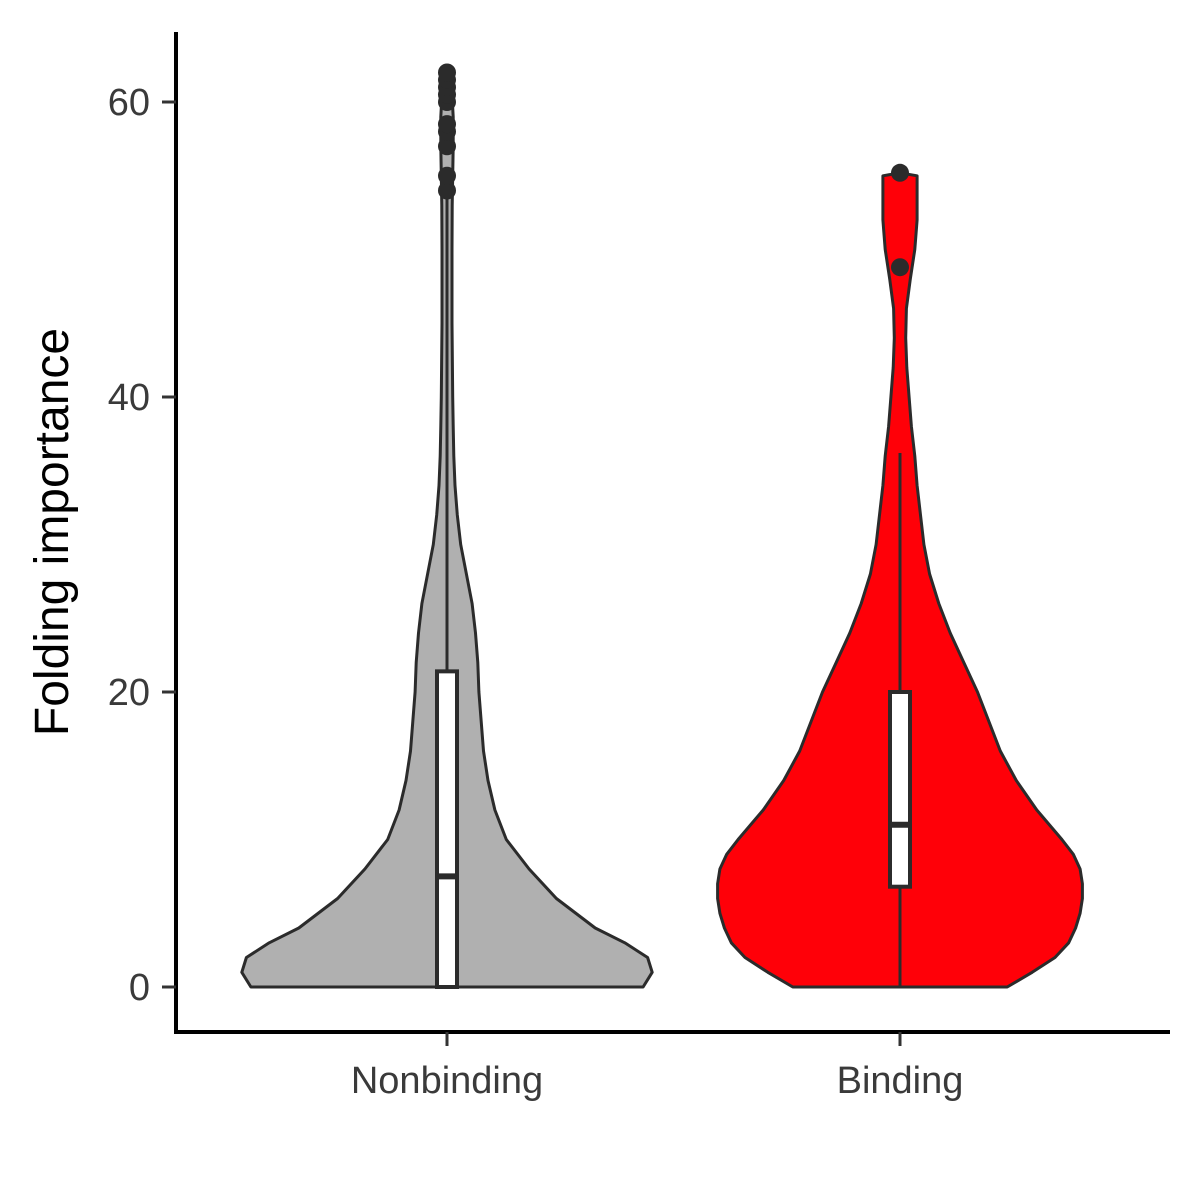 This screenshot has height=1200, width=1200. What do you see at coordinates (900, 1081) in the screenshot?
I see `x-tick-label-binding: Binding` at bounding box center [900, 1081].